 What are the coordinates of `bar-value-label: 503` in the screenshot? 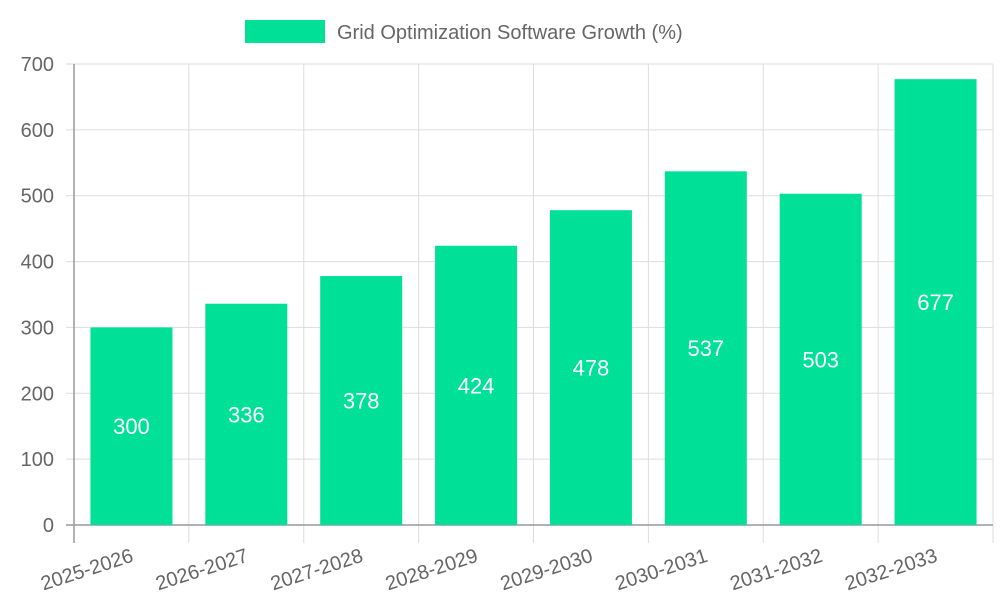 It's located at (820, 359).